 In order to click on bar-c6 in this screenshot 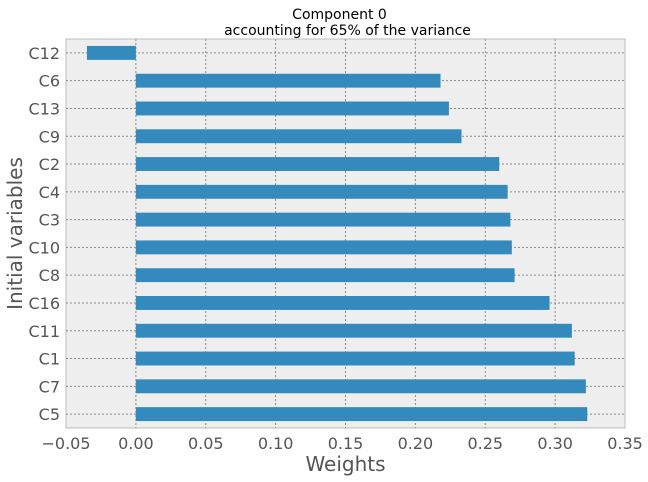, I will do `click(288, 80)`.